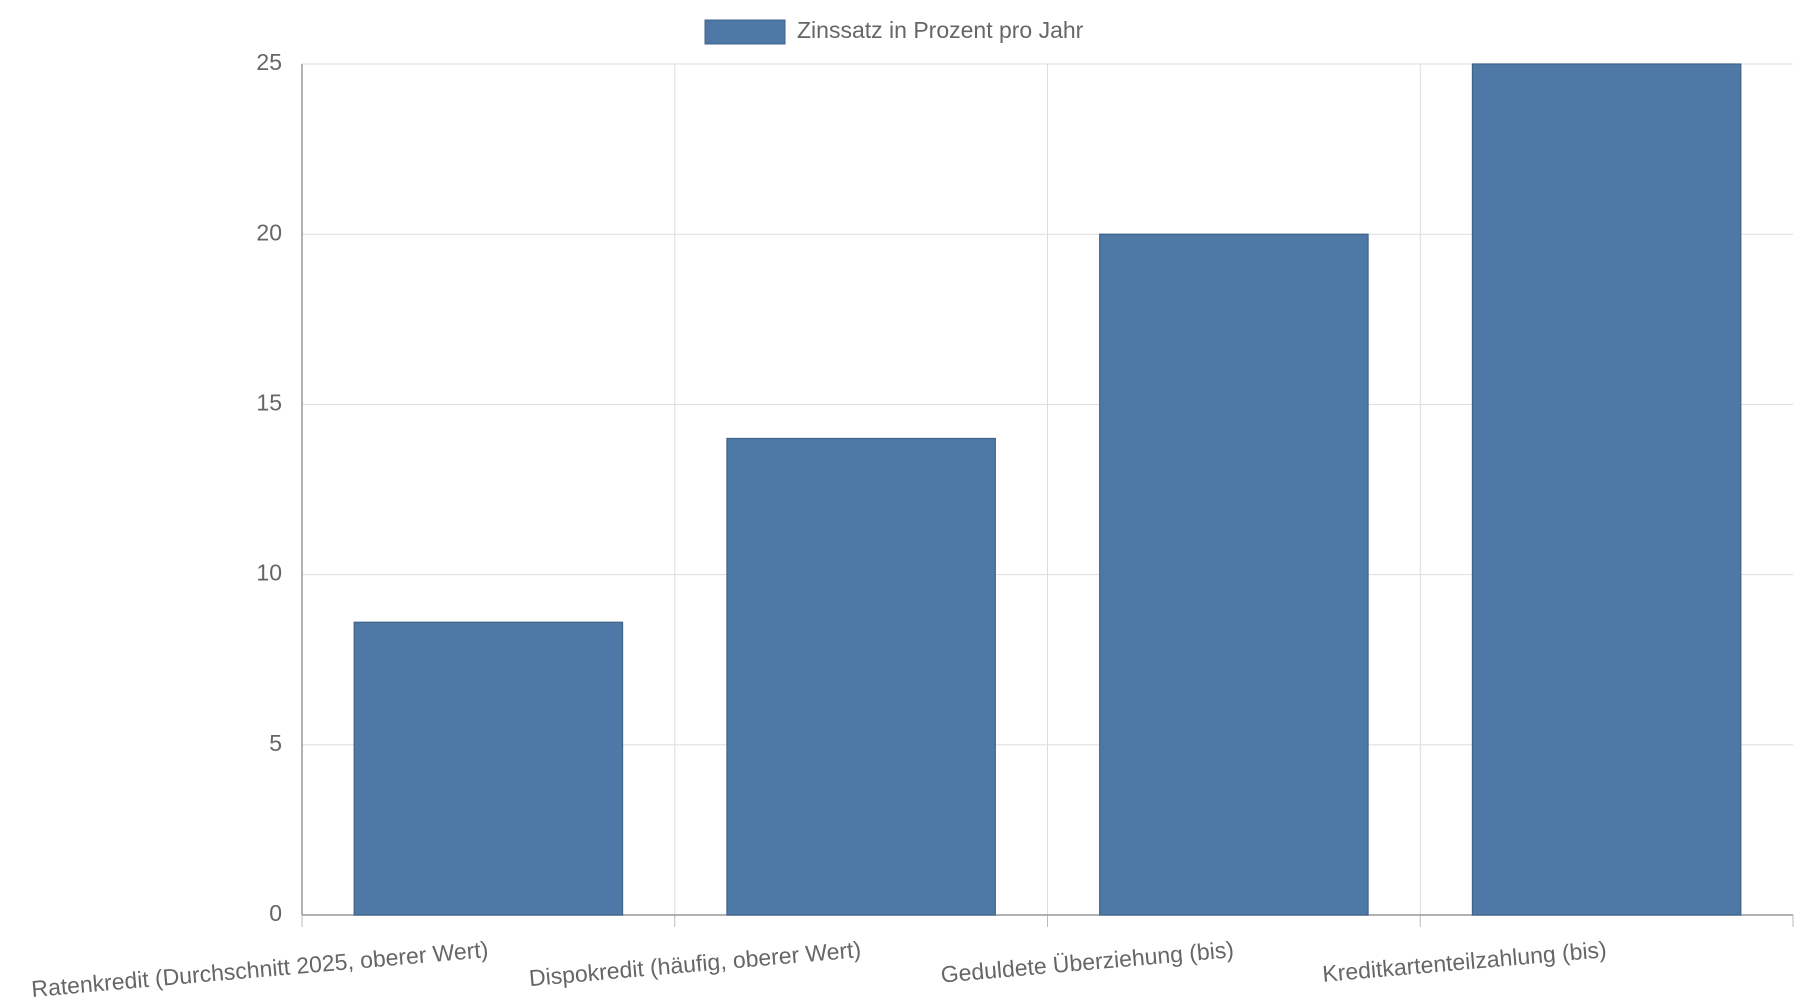  I want to click on legend-swatch, so click(745, 32).